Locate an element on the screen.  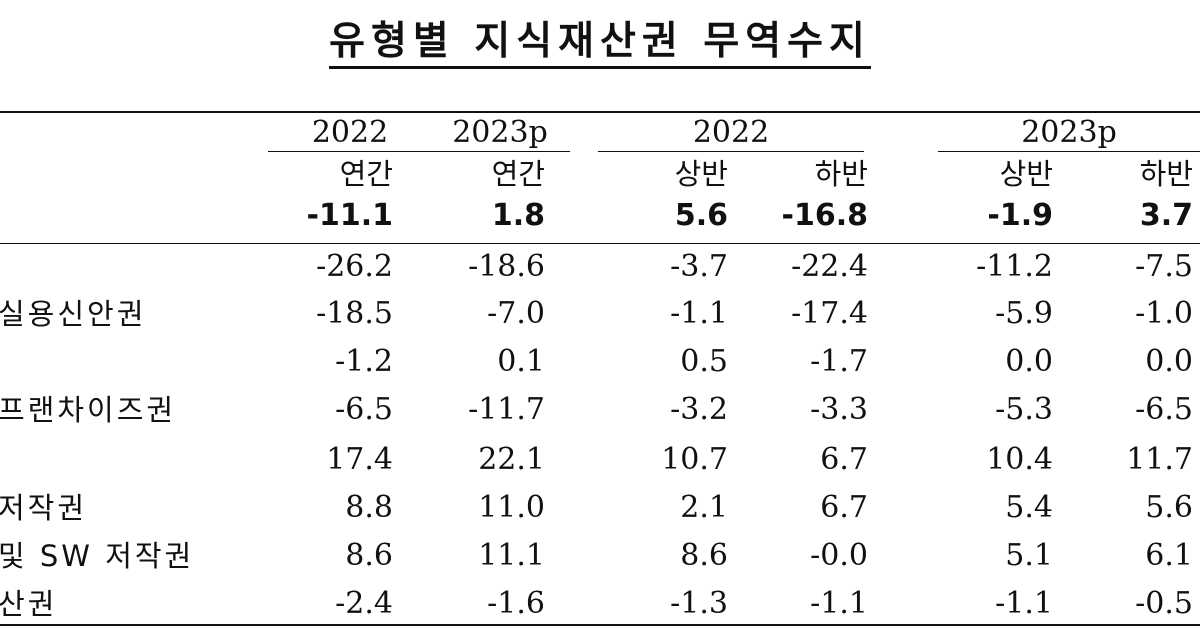
header-rule-2023p is located at coordinates (1069, 151).